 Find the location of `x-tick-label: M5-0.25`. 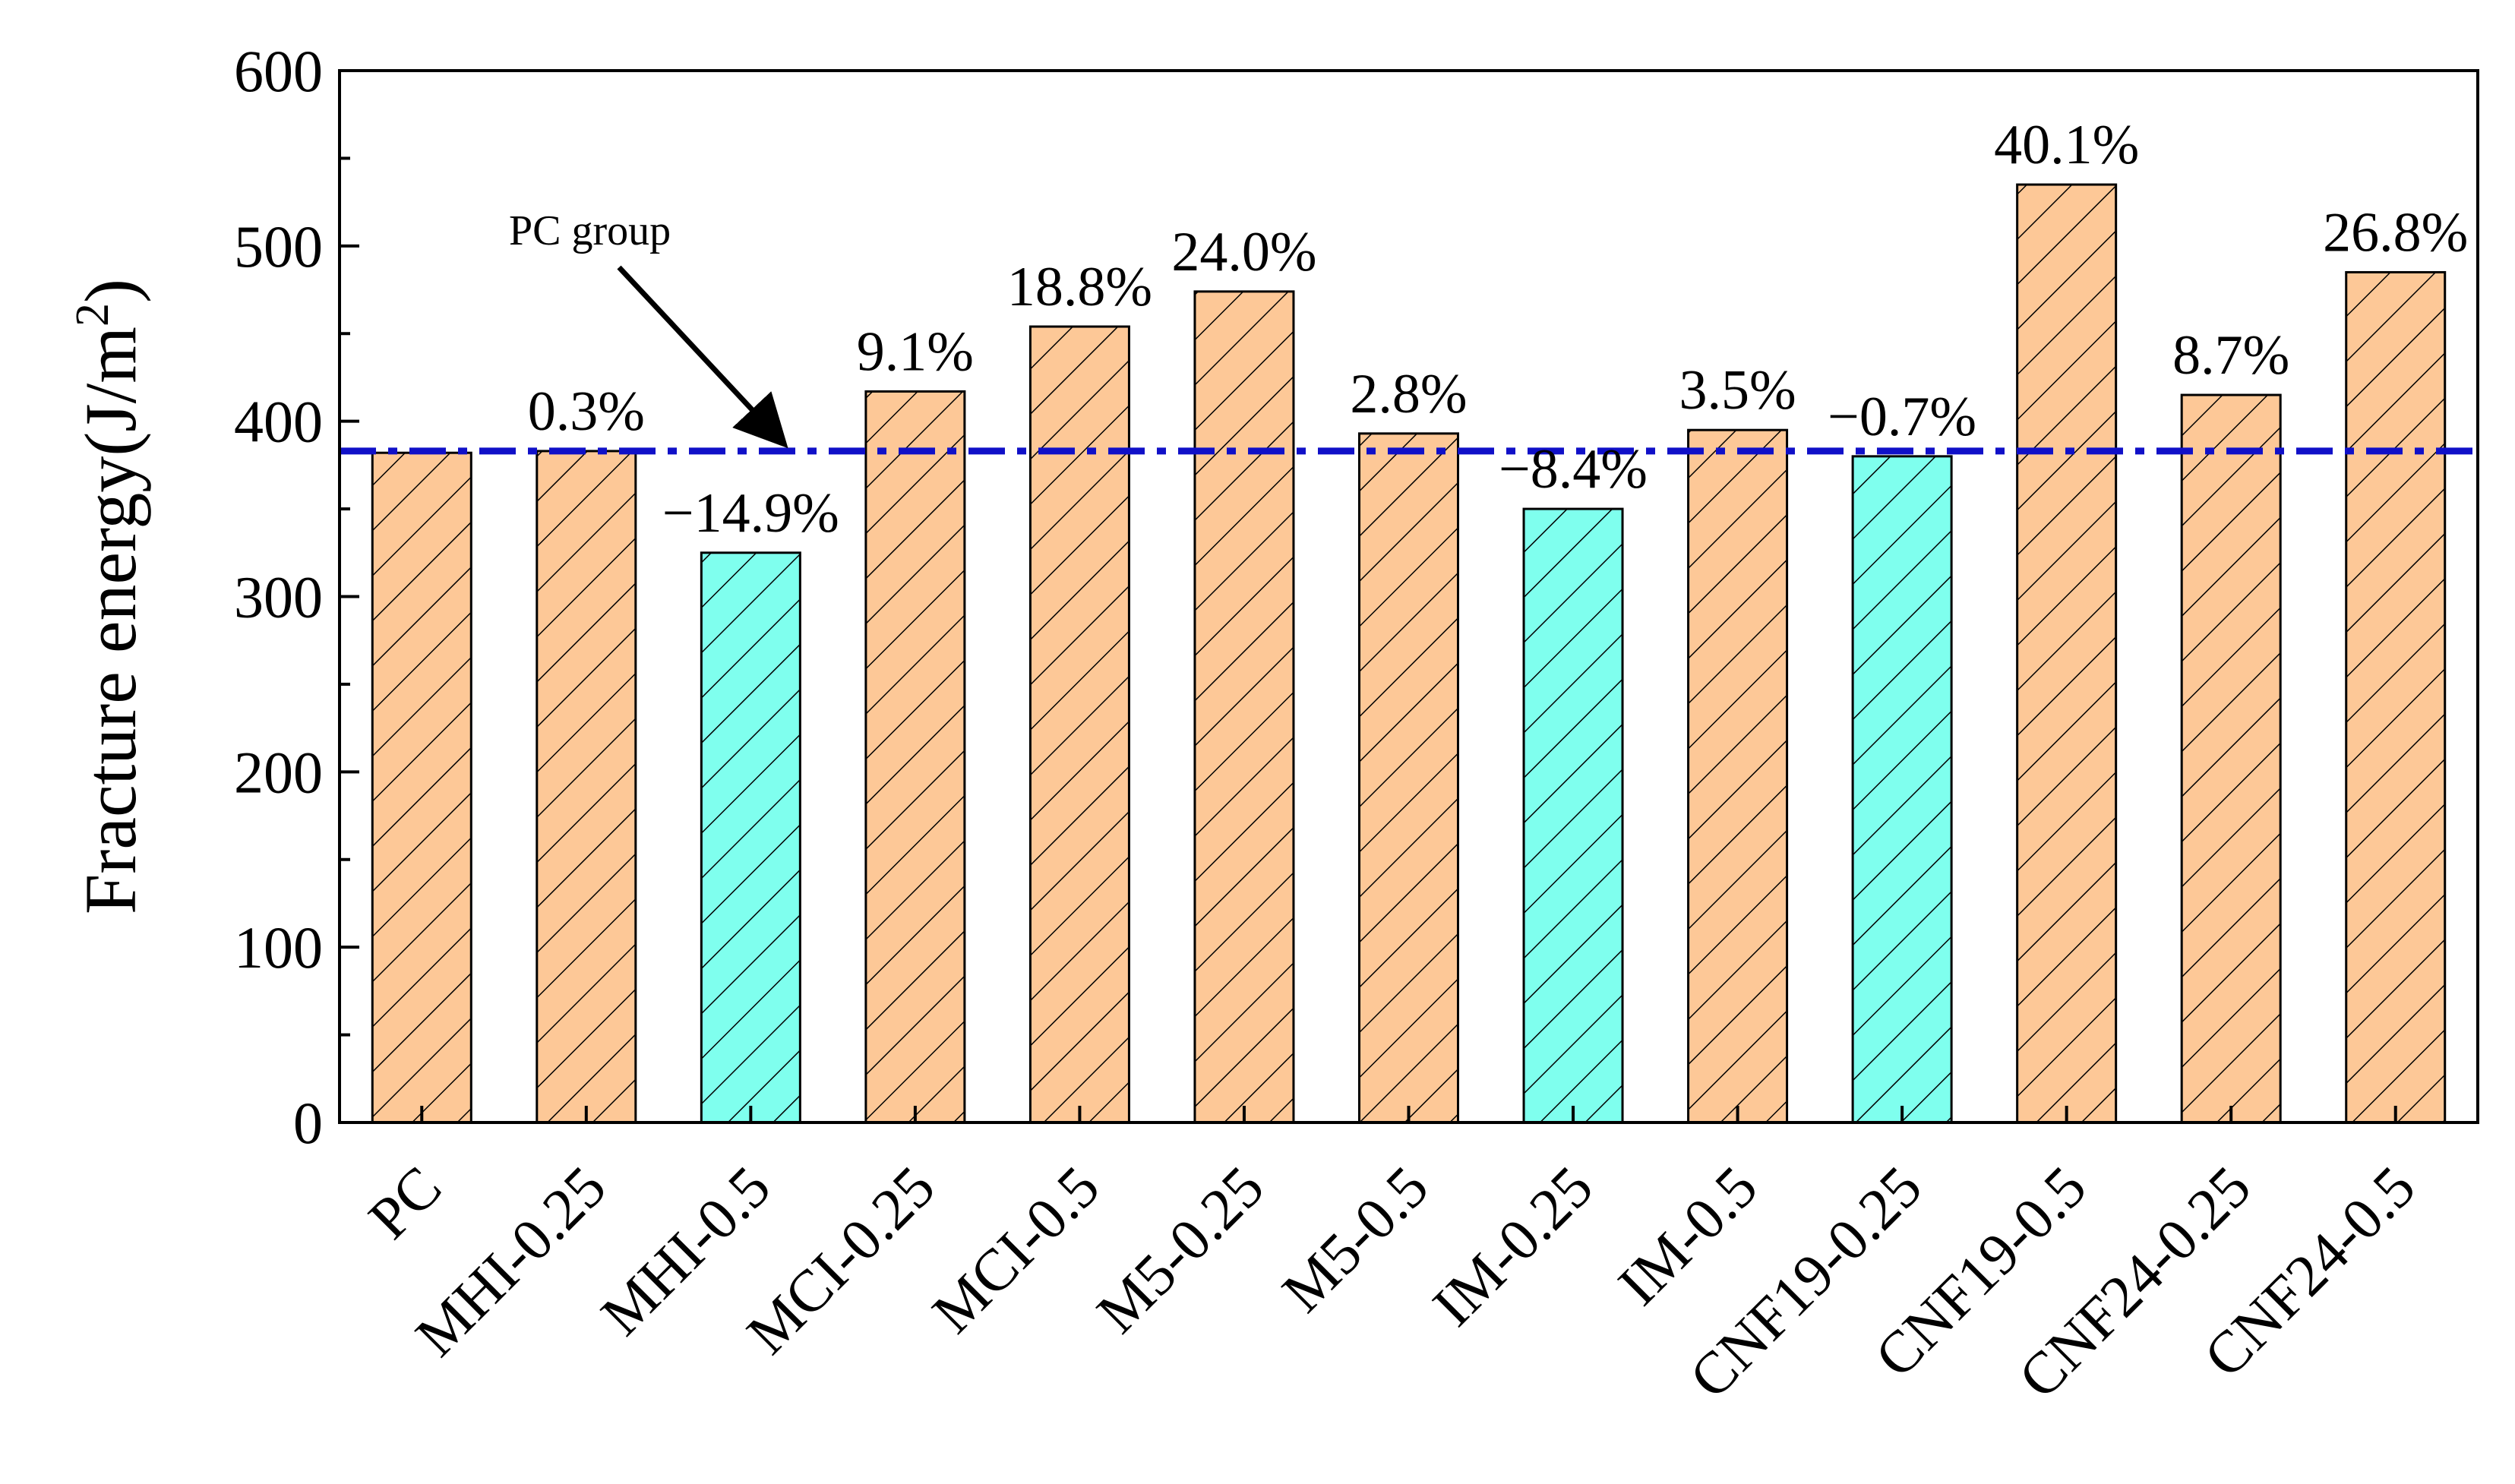

x-tick-label: M5-0.25 is located at coordinates (1180, 1250).